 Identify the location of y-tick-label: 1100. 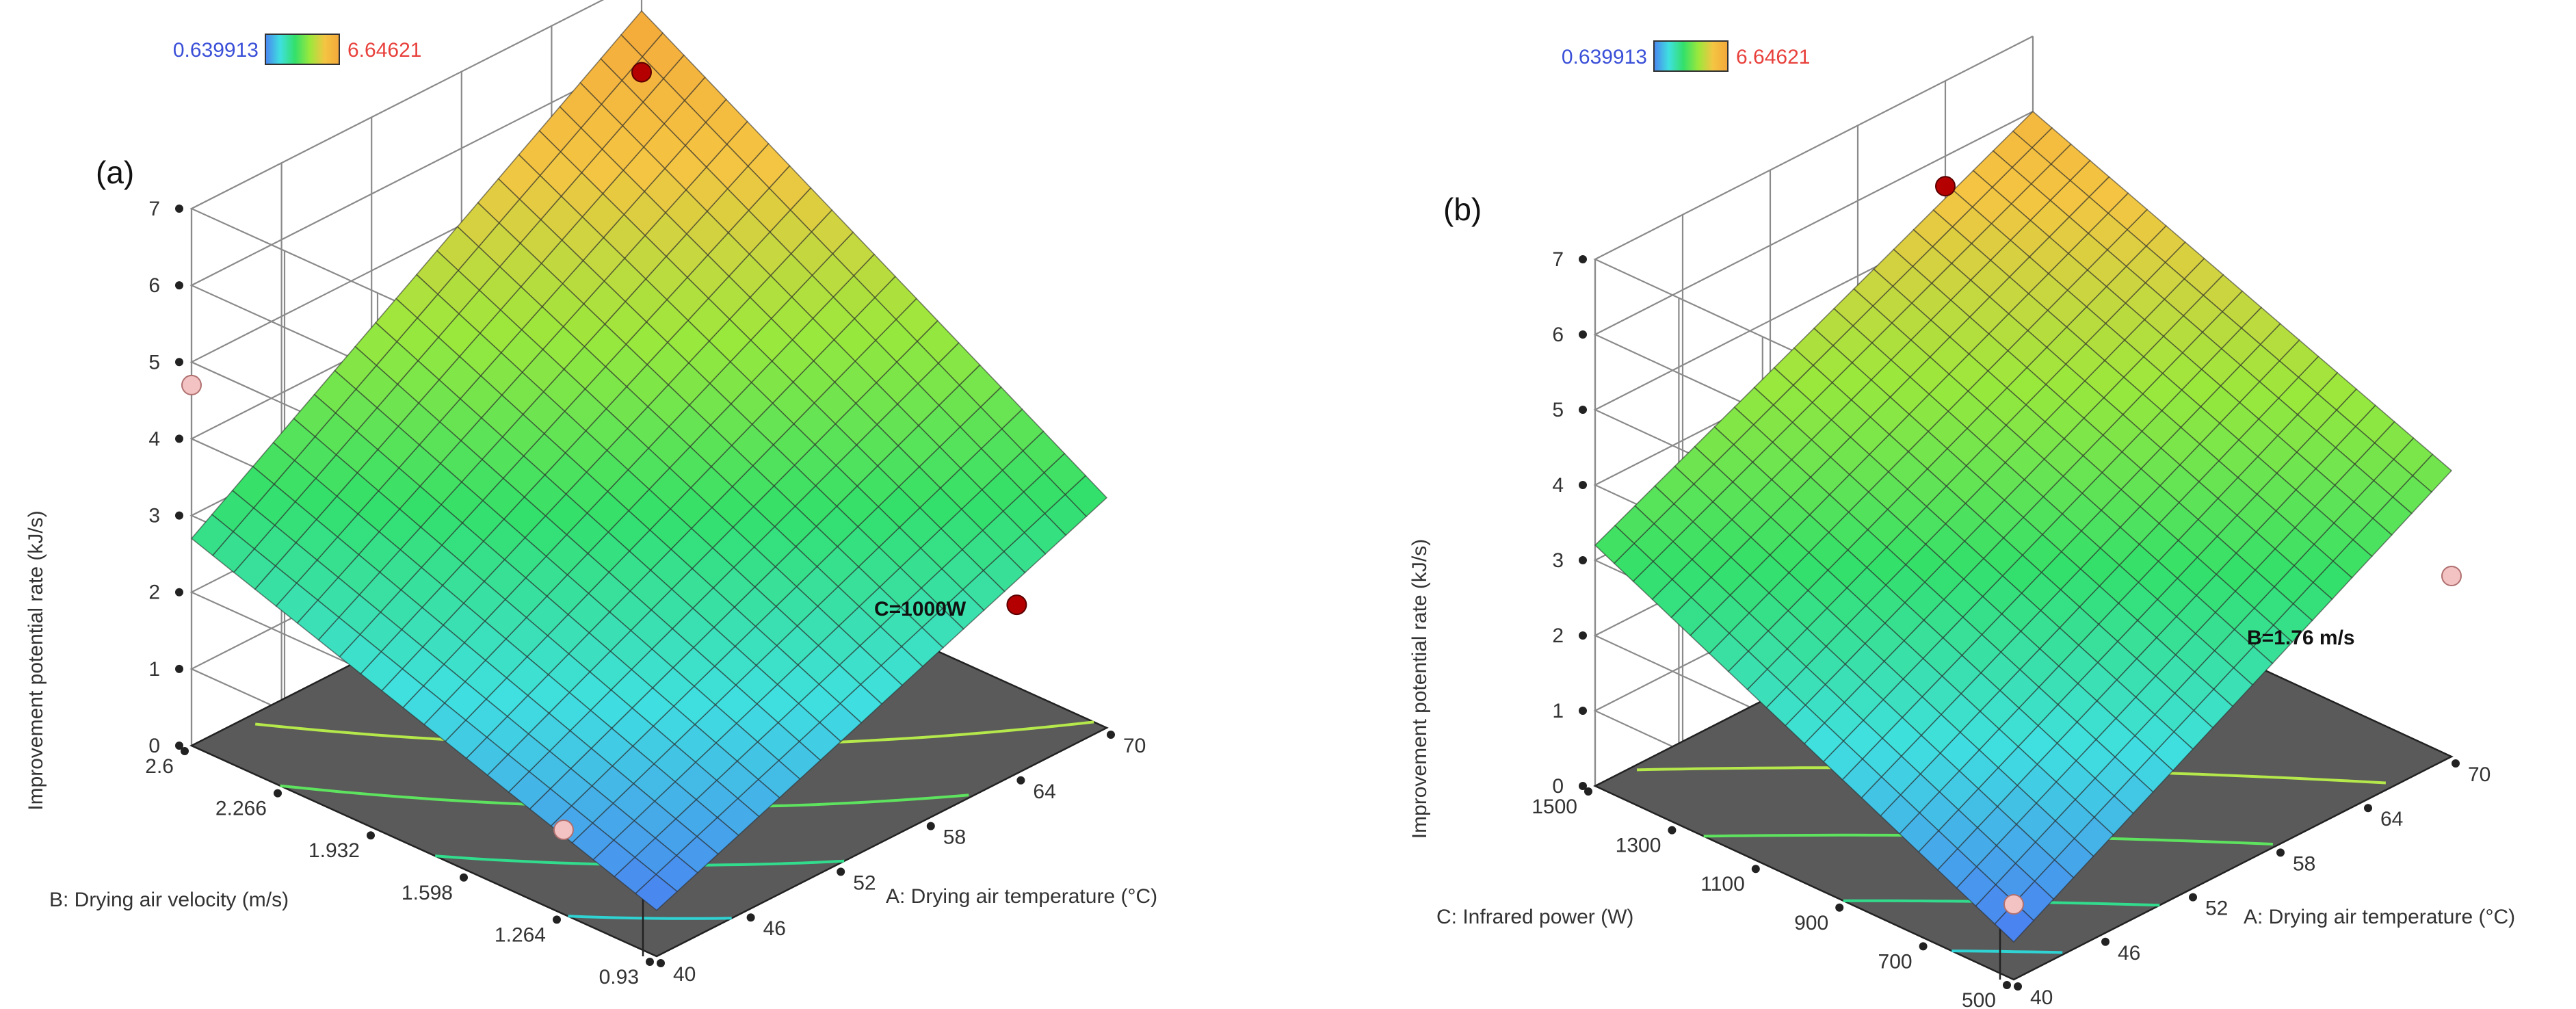
(1722, 884).